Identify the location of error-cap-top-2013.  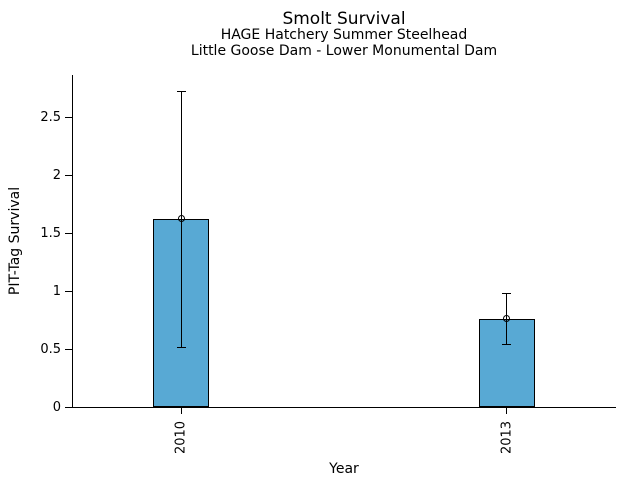
(507, 294).